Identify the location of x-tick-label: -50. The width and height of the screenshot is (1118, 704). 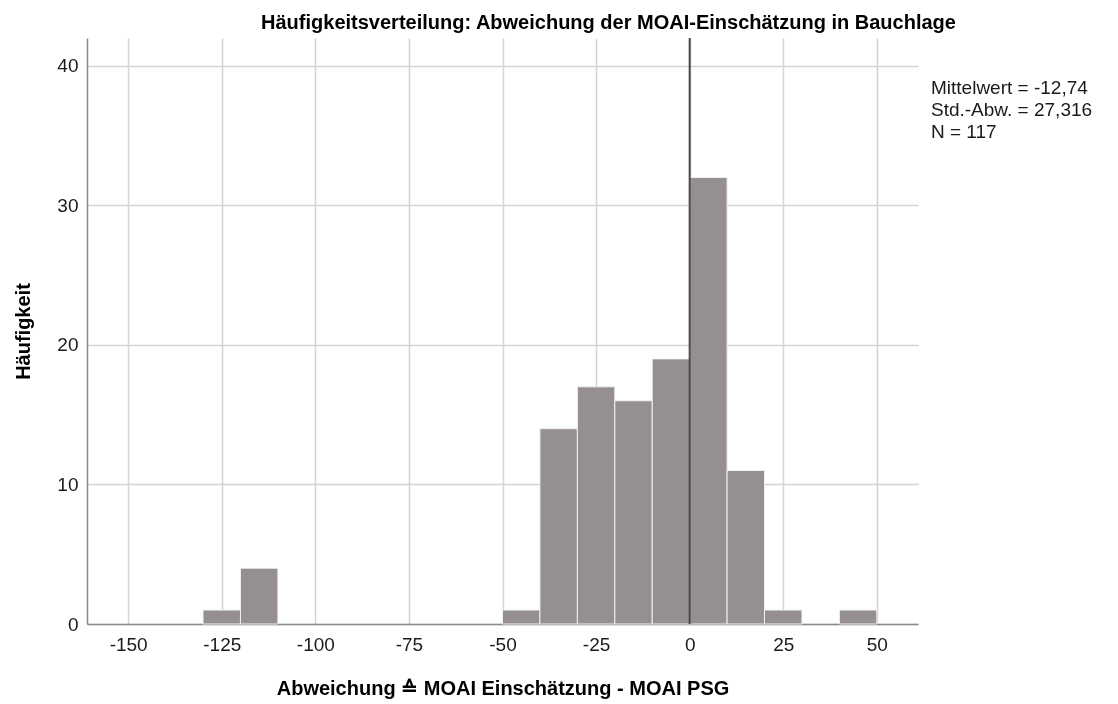
(503, 644).